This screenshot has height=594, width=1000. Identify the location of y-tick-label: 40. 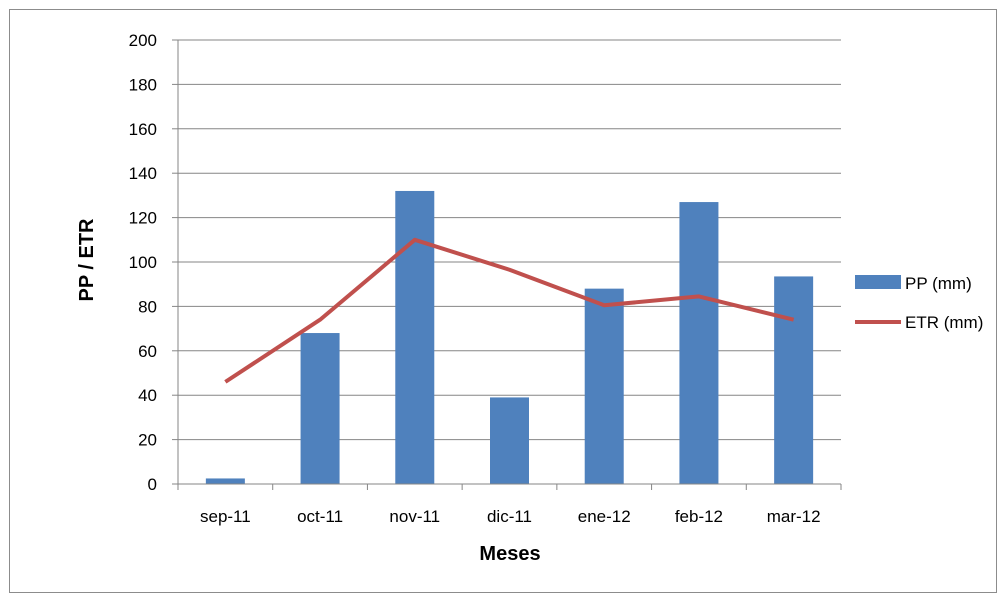
(147, 395).